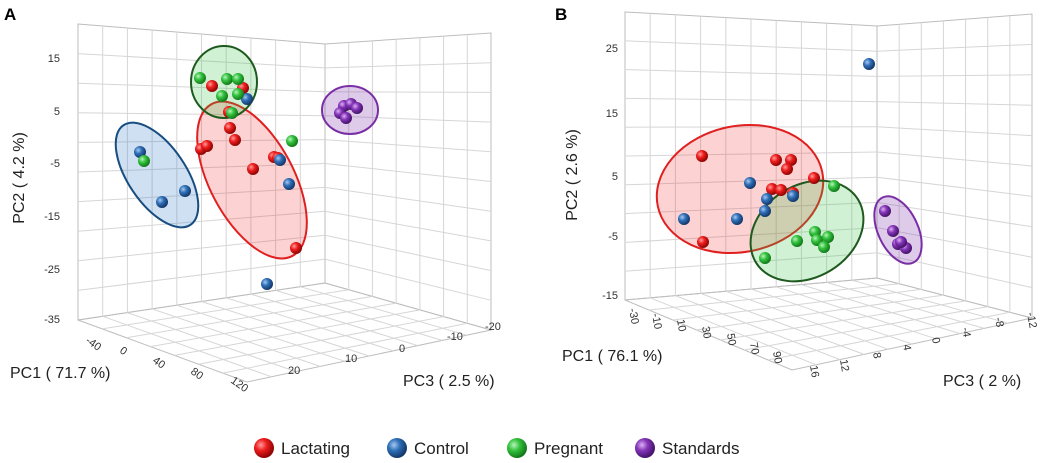  I want to click on legend-label-pregnant: Pregnant, so click(568, 448).